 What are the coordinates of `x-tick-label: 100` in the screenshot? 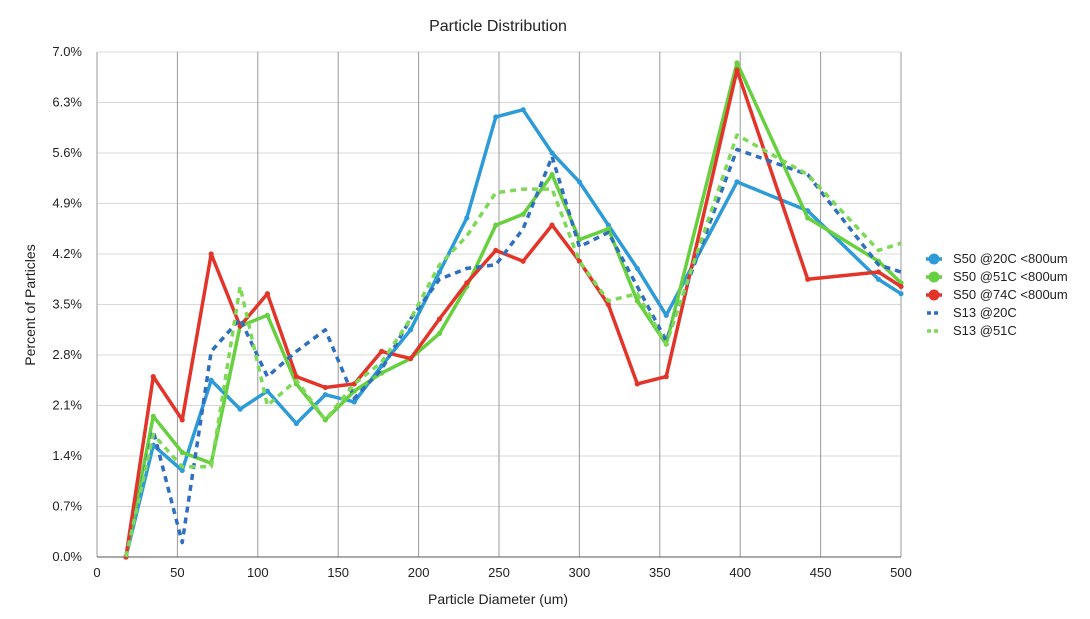 It's located at (258, 572).